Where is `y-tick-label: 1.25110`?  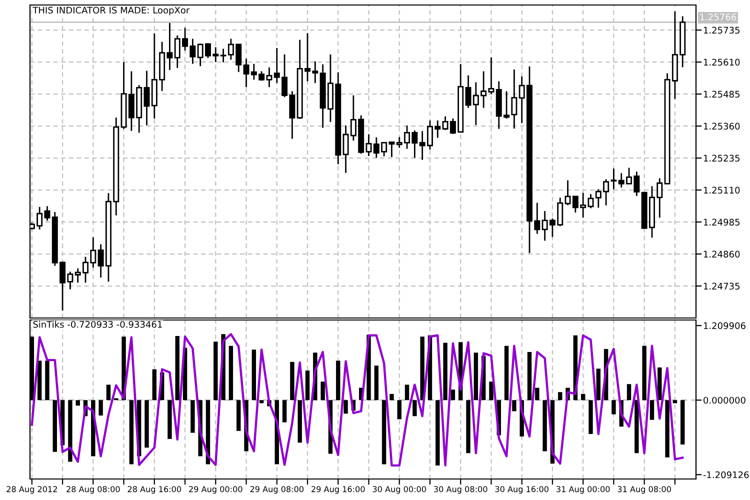
y-tick-label: 1.25110 is located at coordinates (722, 190).